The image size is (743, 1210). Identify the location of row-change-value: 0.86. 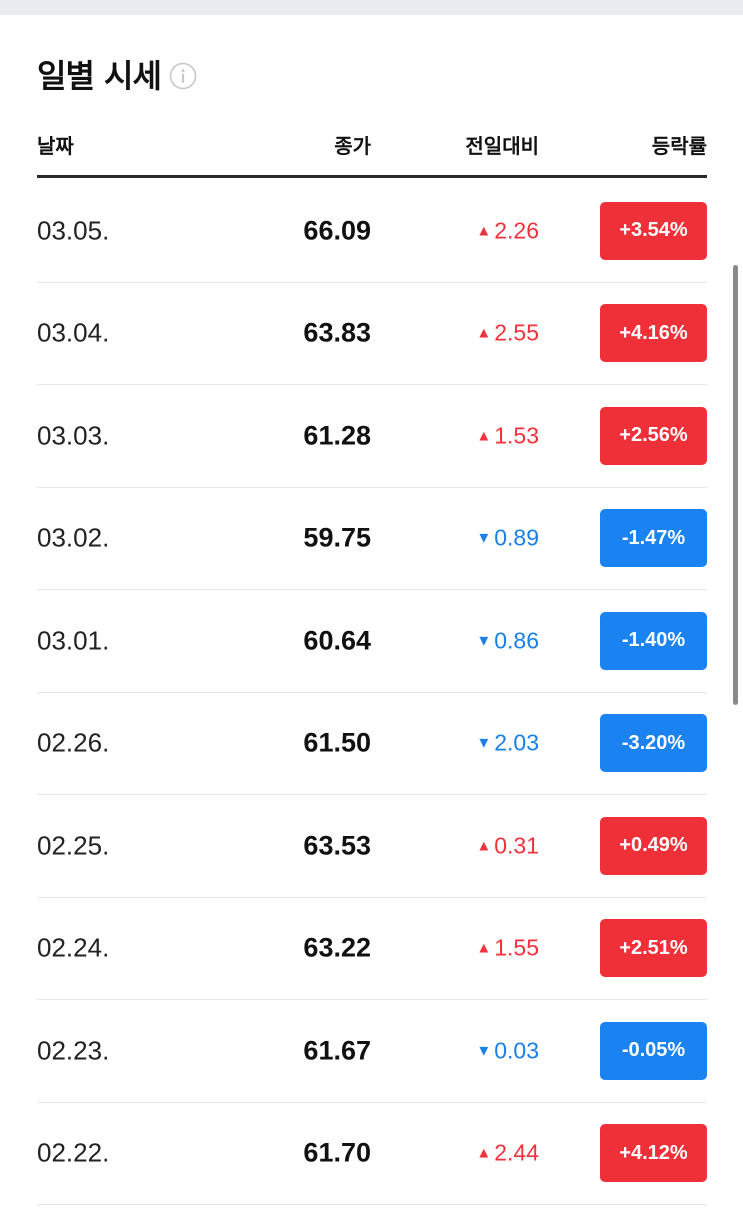
(516, 640).